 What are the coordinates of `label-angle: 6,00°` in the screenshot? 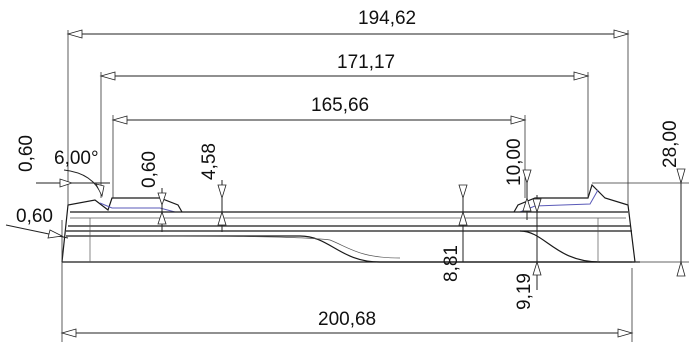 It's located at (76, 158).